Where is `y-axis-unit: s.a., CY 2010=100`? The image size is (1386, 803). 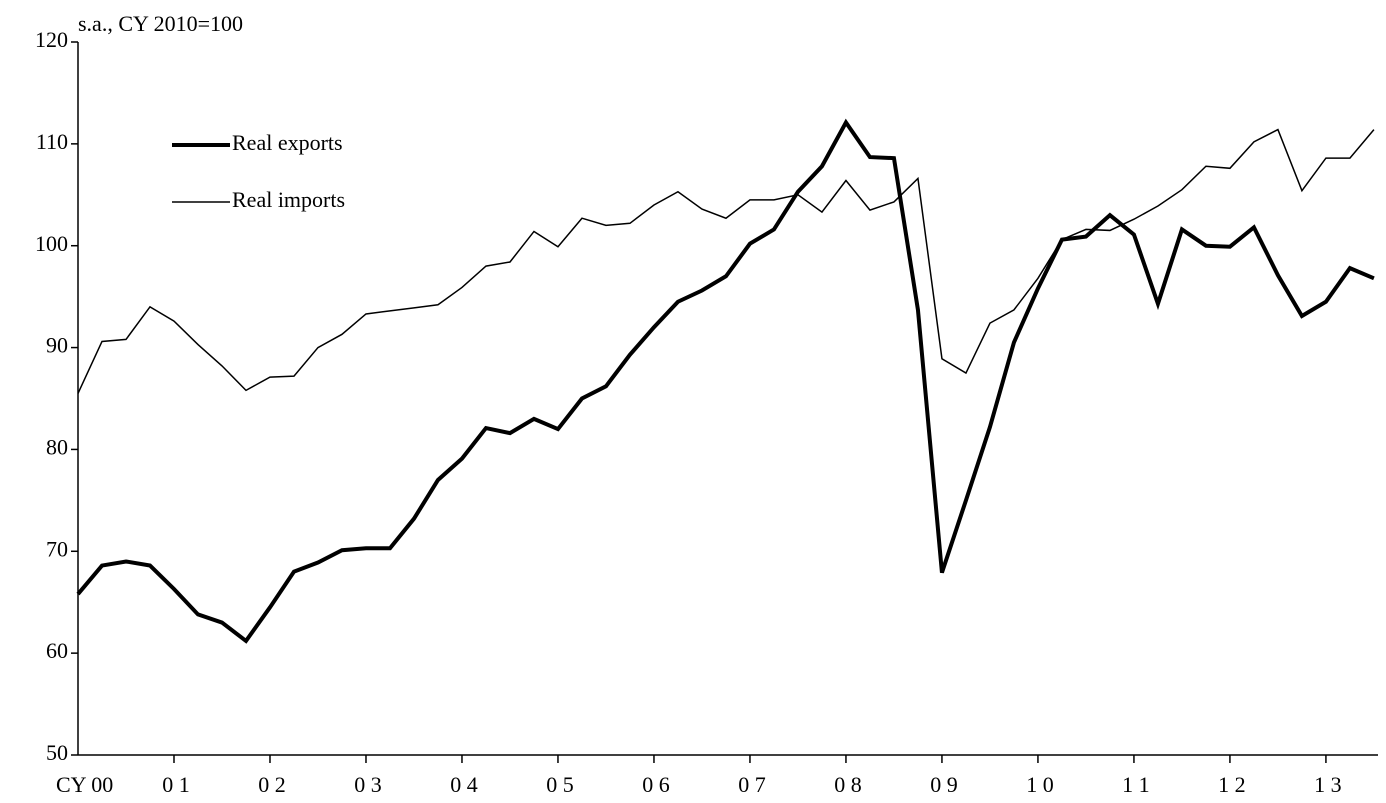
y-axis-unit: s.a., CY 2010=100 is located at coordinates (160, 23).